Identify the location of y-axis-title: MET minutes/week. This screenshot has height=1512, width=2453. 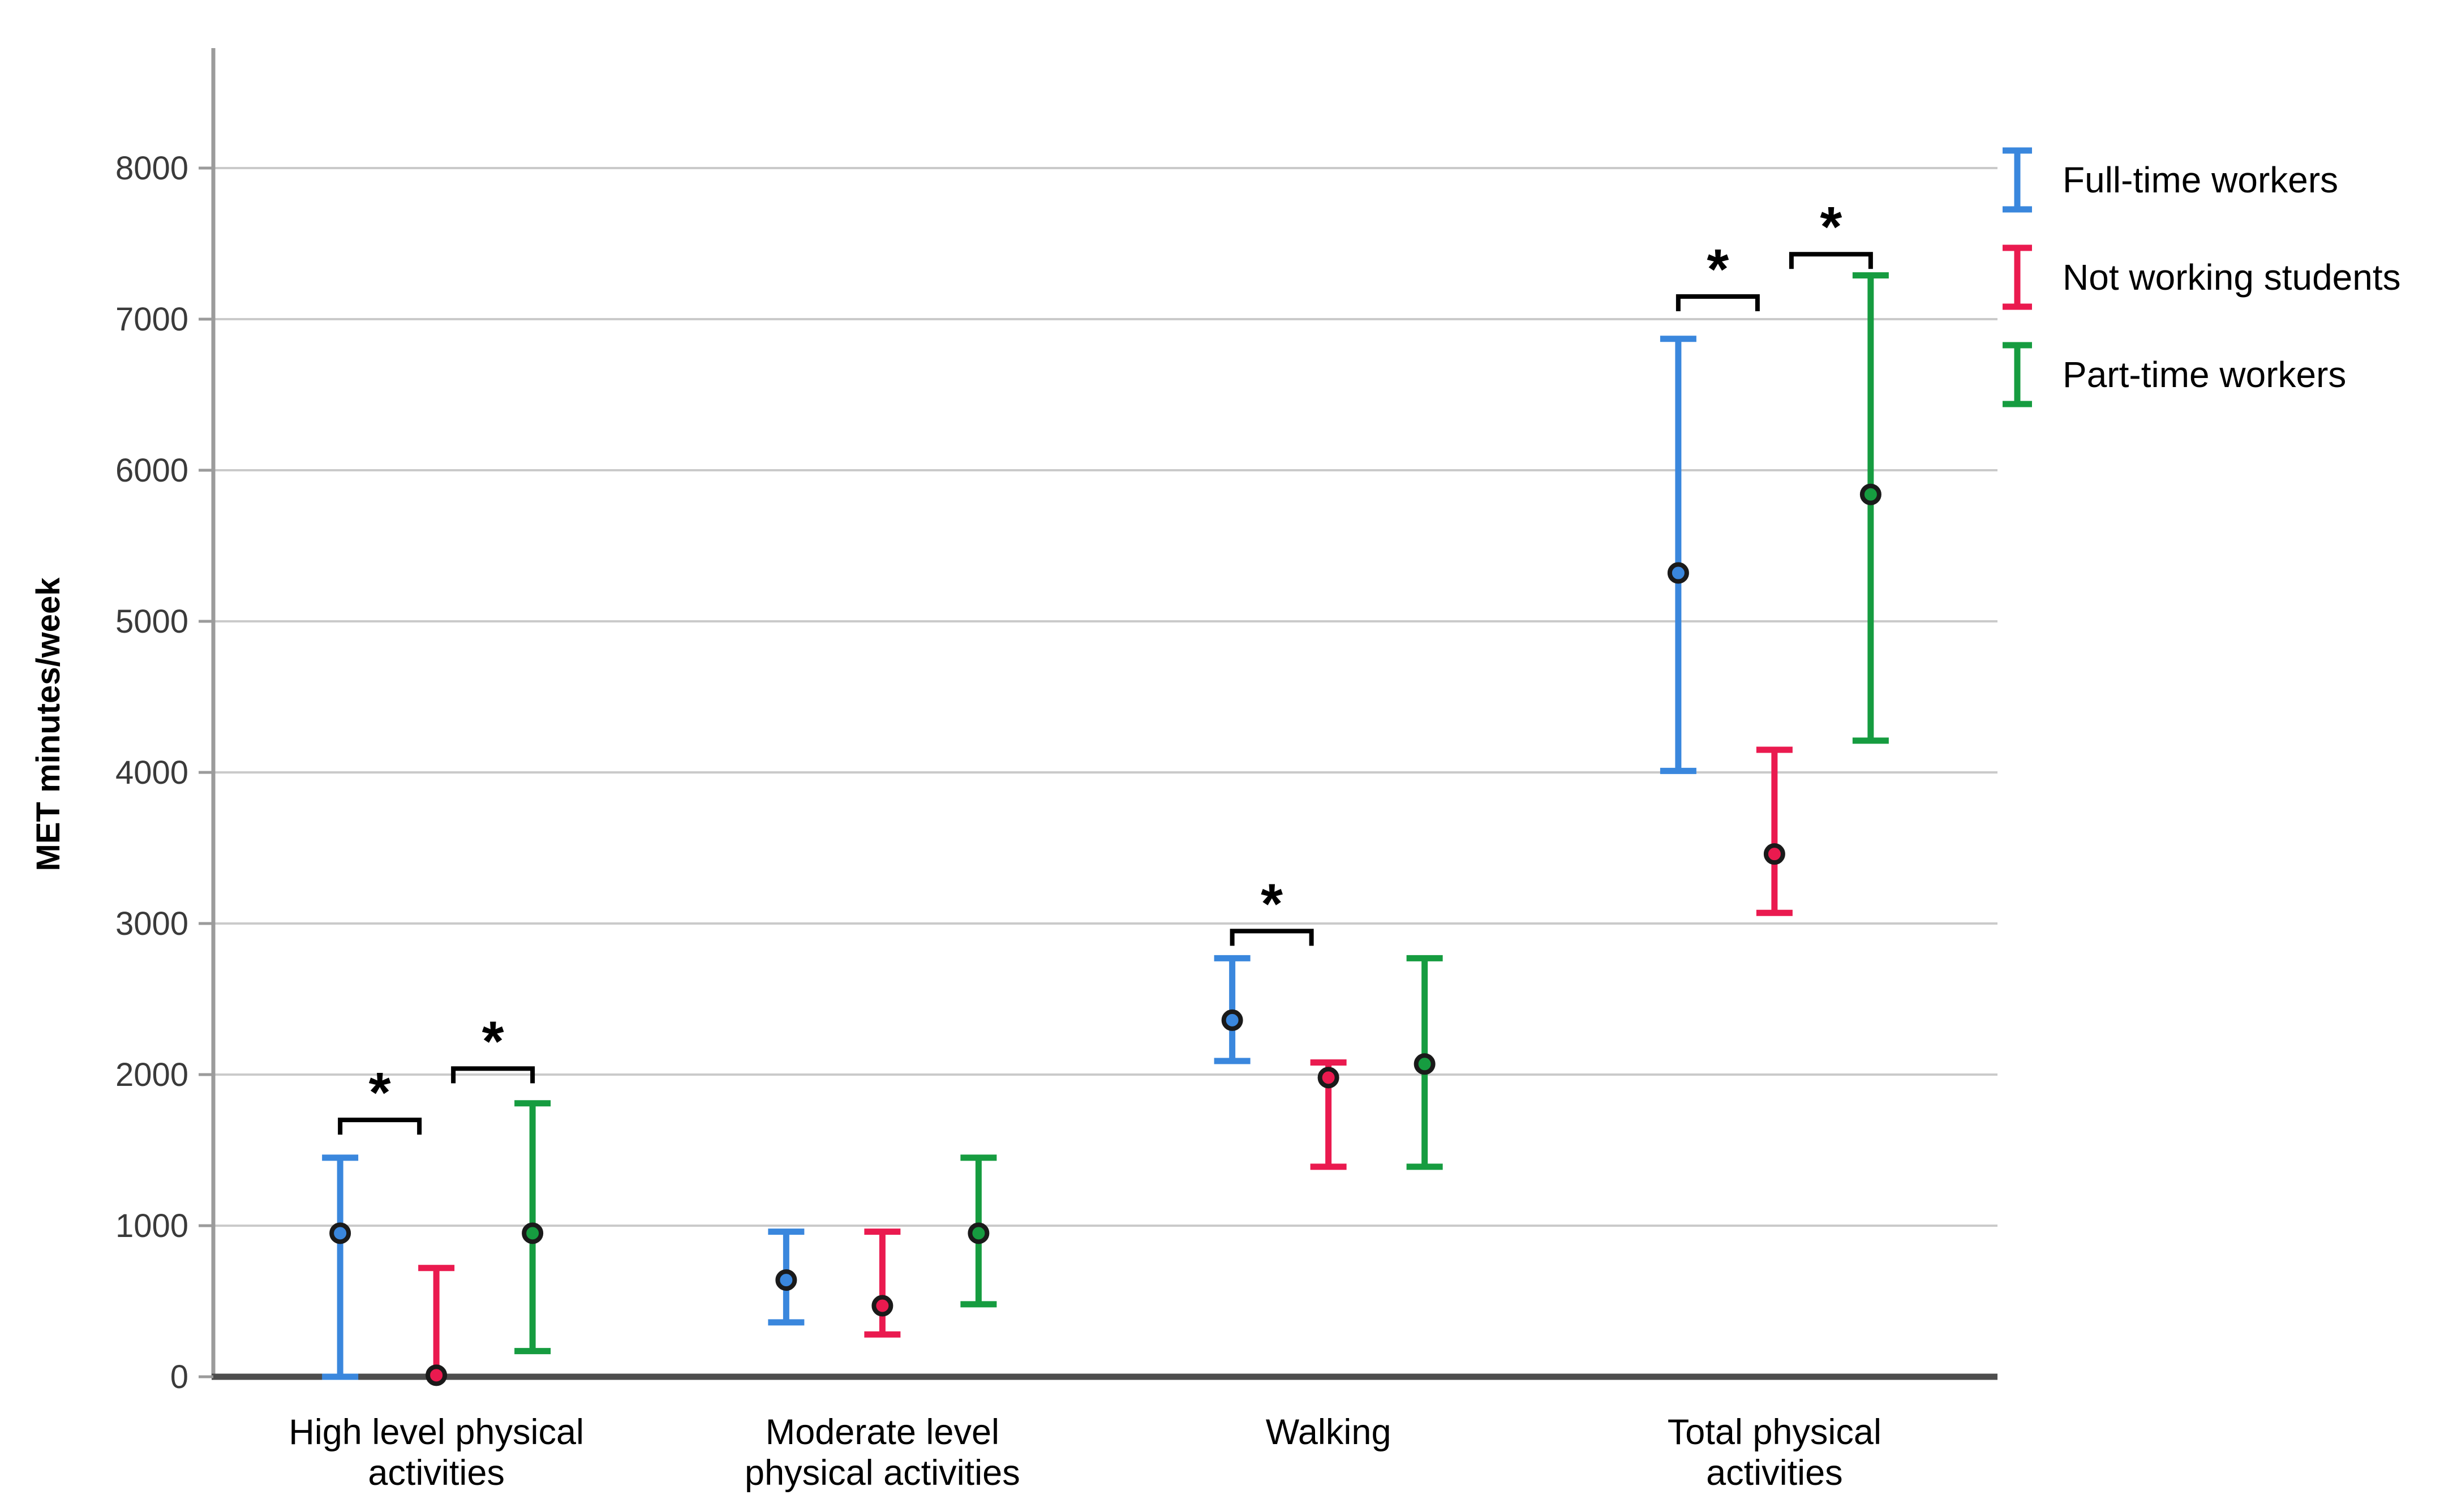
(48, 724).